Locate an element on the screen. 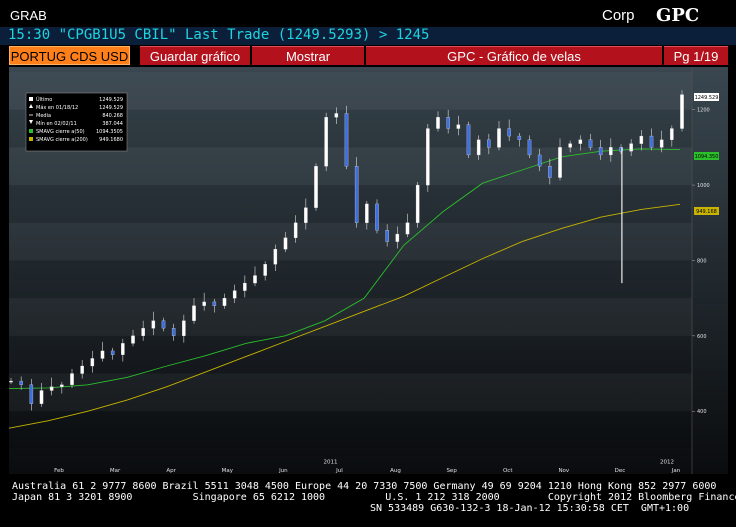 This screenshot has width=736, height=527. function-code: GPC is located at coordinates (678, 15).